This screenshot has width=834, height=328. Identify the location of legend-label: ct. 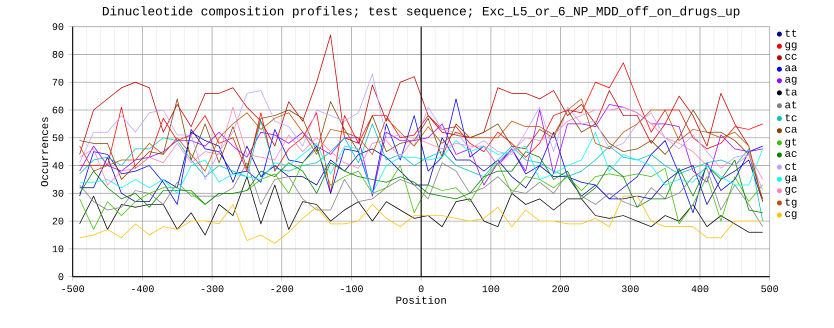
(790, 166).